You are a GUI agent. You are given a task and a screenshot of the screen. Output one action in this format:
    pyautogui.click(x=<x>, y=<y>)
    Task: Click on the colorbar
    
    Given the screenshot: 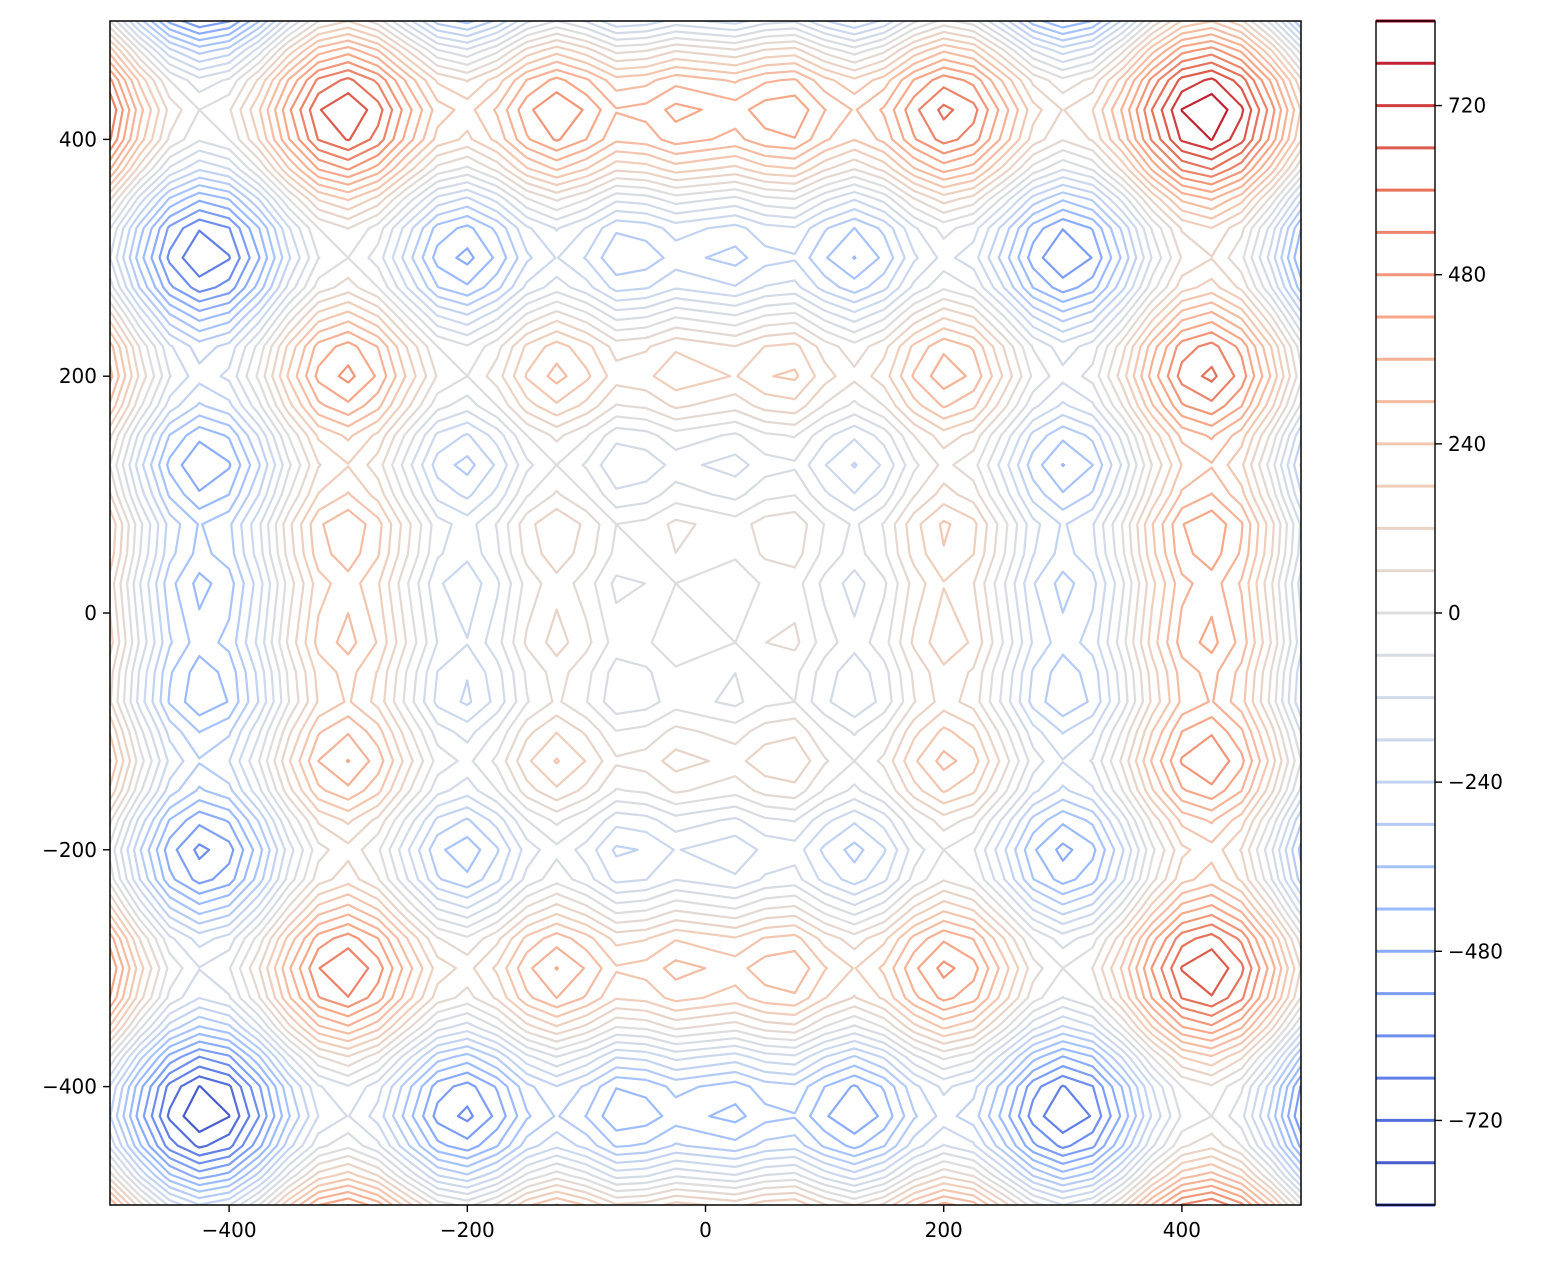 What is the action you would take?
    pyautogui.click(x=1405, y=613)
    